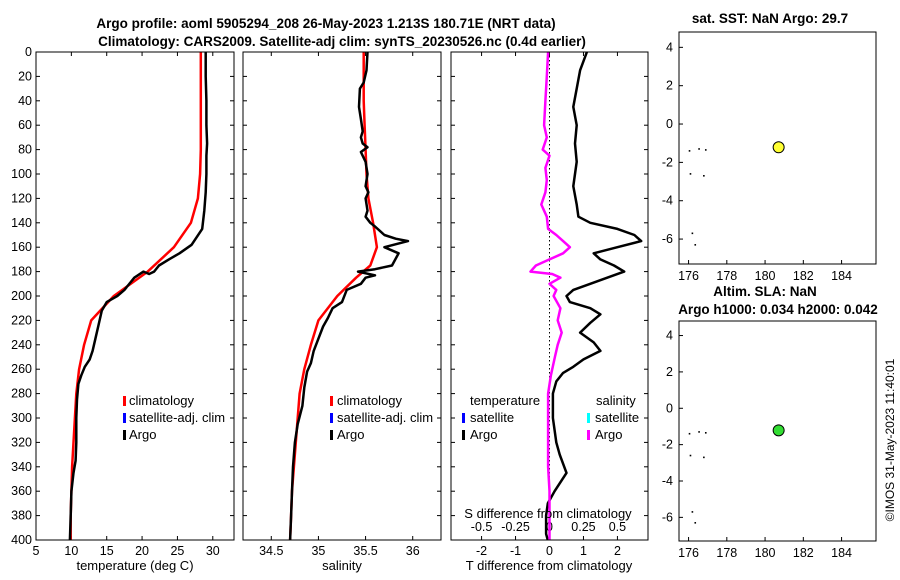 The image size is (900, 580). I want to click on y-tick-label: 60, so click(25, 125).